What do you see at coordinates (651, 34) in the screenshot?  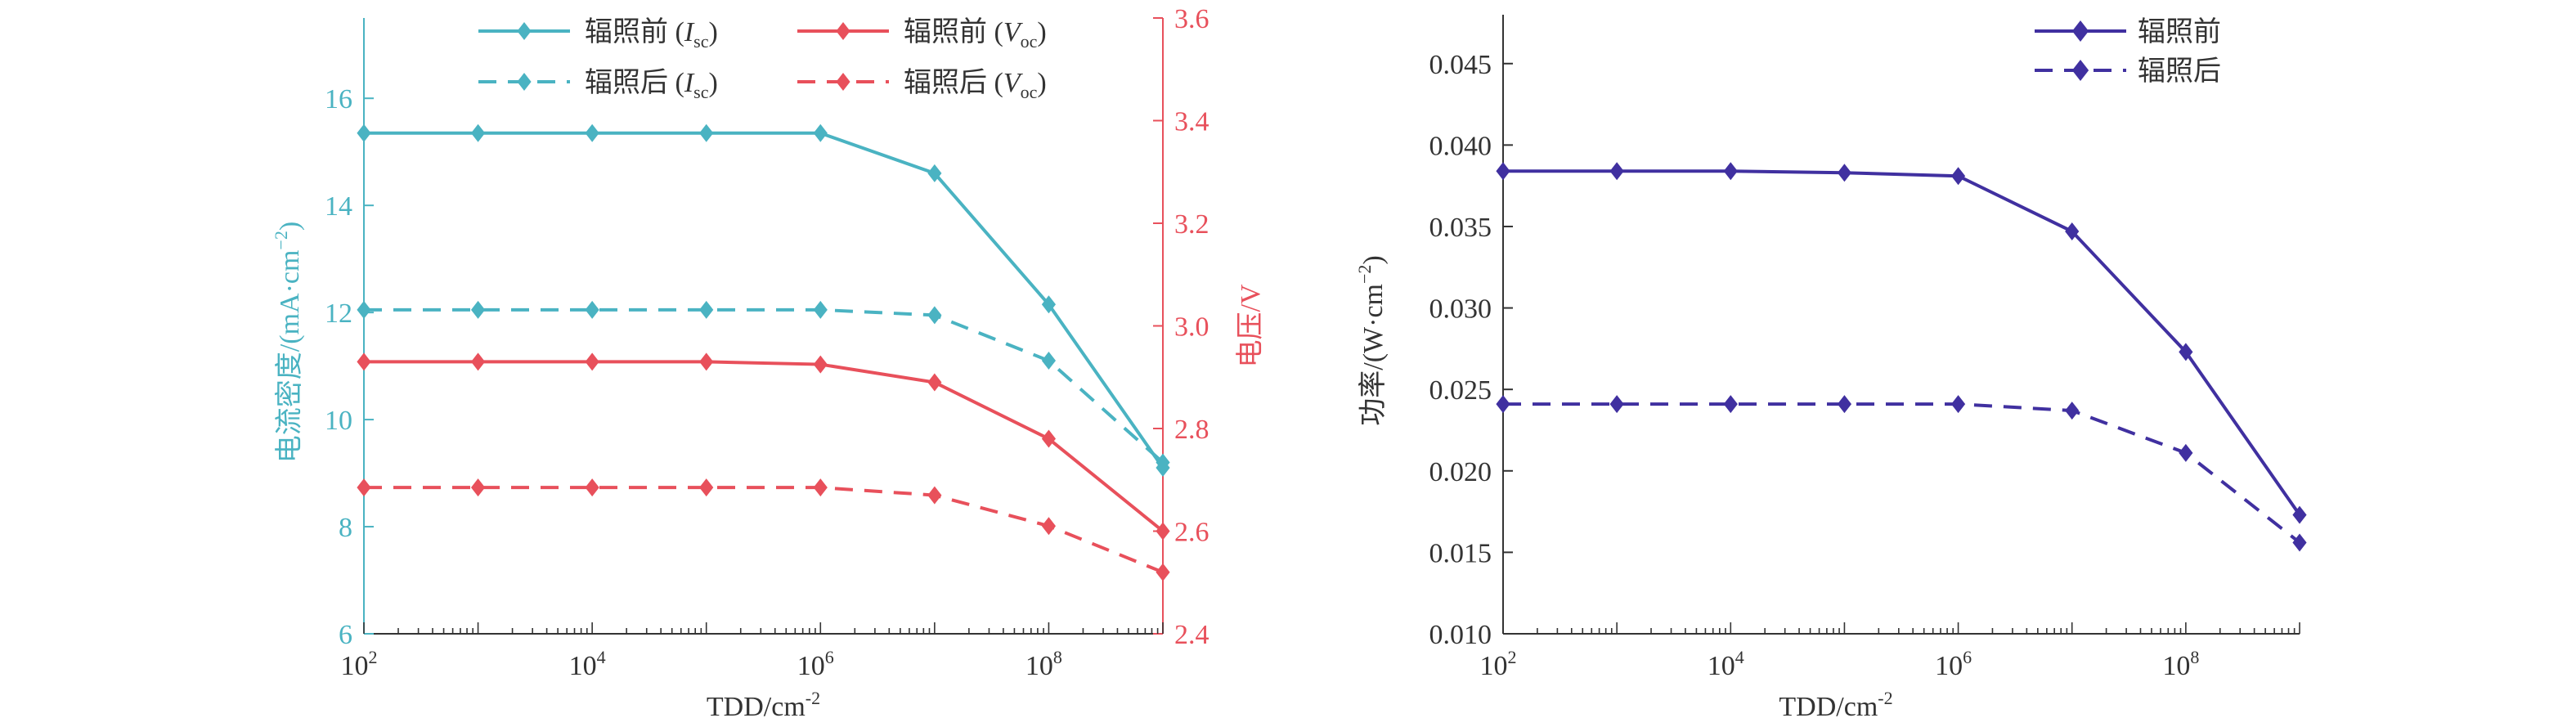 I see `legend-label: 辐照前 (Isc)` at bounding box center [651, 34].